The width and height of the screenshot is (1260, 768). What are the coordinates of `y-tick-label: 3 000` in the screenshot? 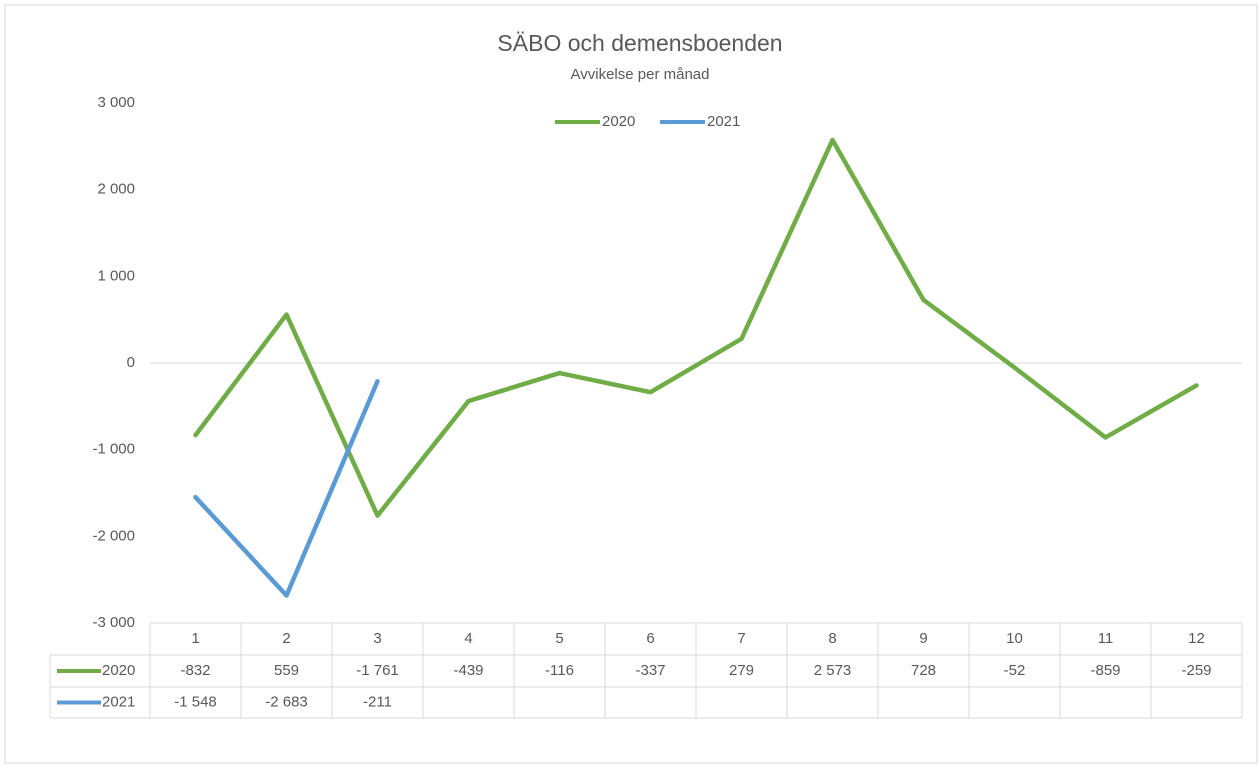 It's located at (116, 102).